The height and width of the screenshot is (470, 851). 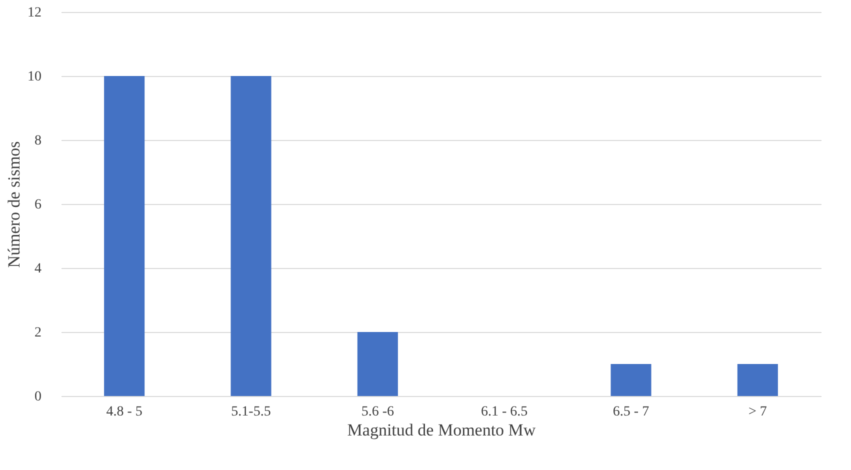 I want to click on y-axis-title: Número de sismos, so click(x=14, y=204).